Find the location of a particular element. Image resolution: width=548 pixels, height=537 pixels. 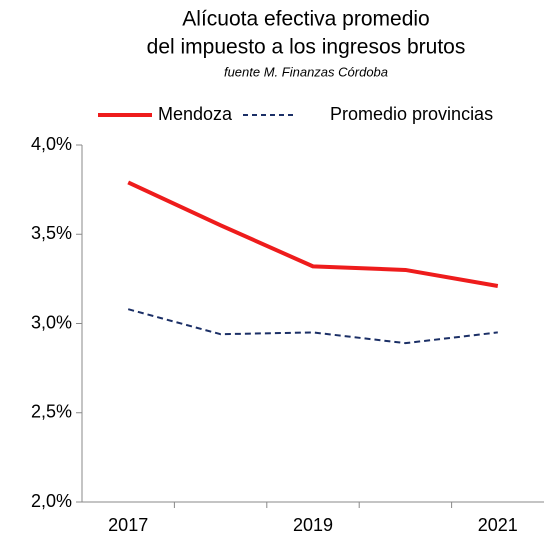

x-tick-label: 2019 is located at coordinates (313, 525).